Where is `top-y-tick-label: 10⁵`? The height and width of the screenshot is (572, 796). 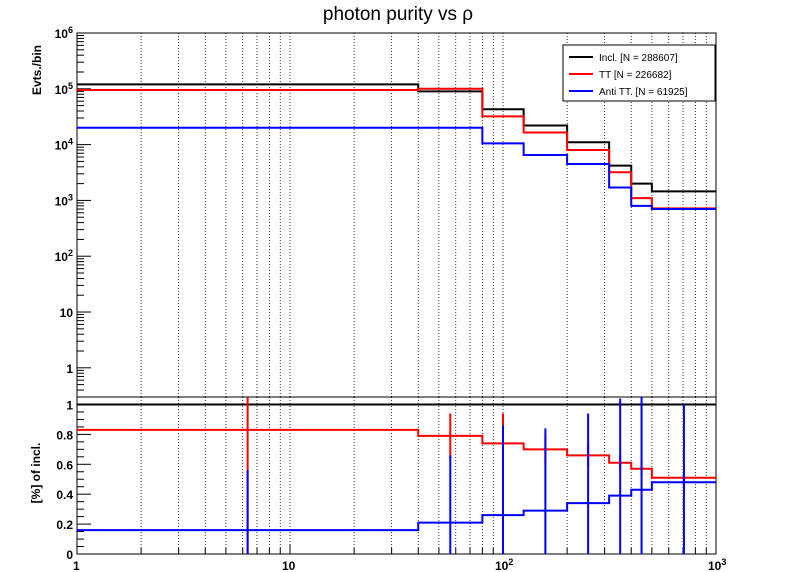 top-y-tick-label: 10⁵ is located at coordinates (64, 89).